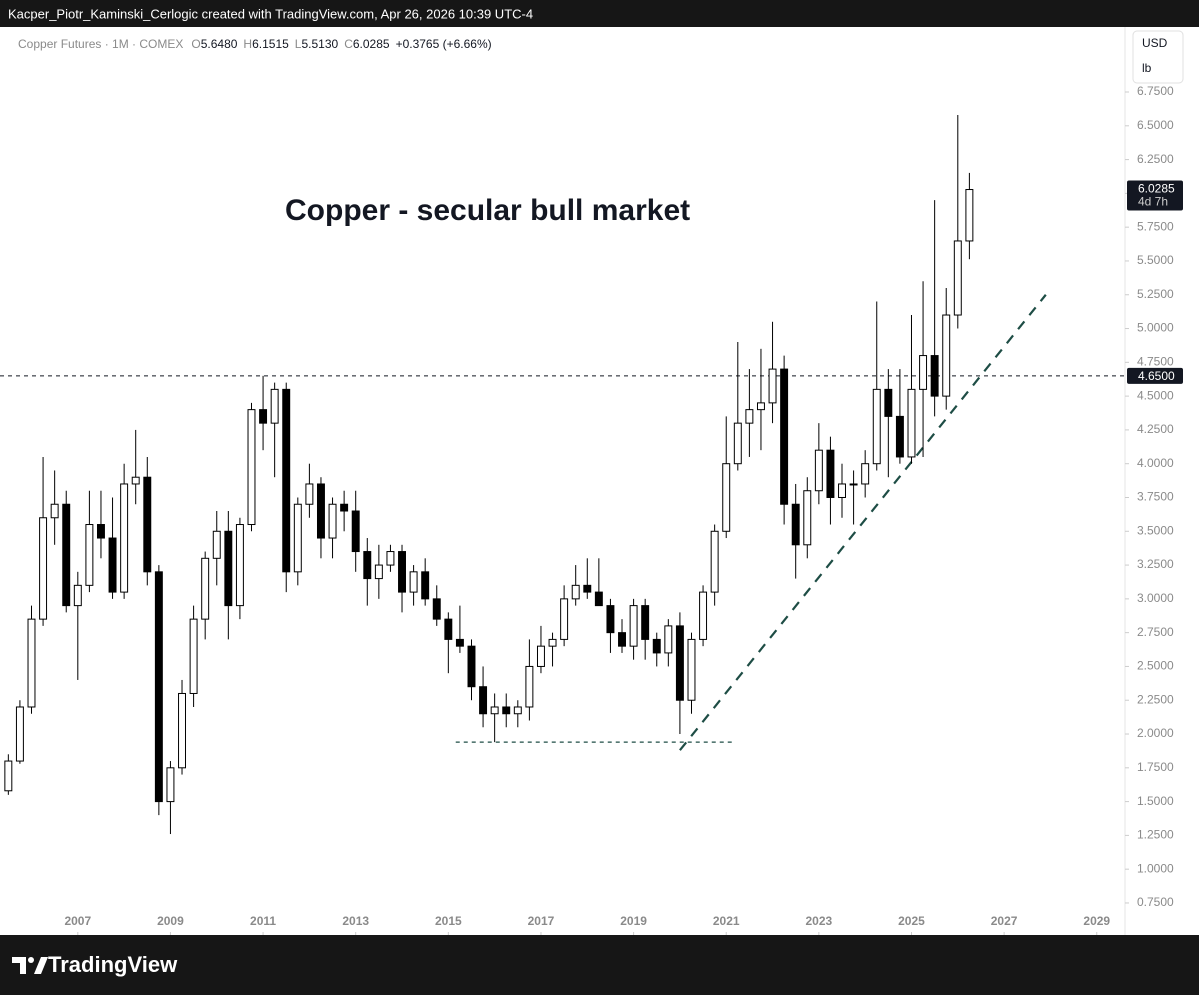  Describe the element at coordinates (1155, 429) in the screenshot. I see `y-tick-label: 4.2500` at that location.